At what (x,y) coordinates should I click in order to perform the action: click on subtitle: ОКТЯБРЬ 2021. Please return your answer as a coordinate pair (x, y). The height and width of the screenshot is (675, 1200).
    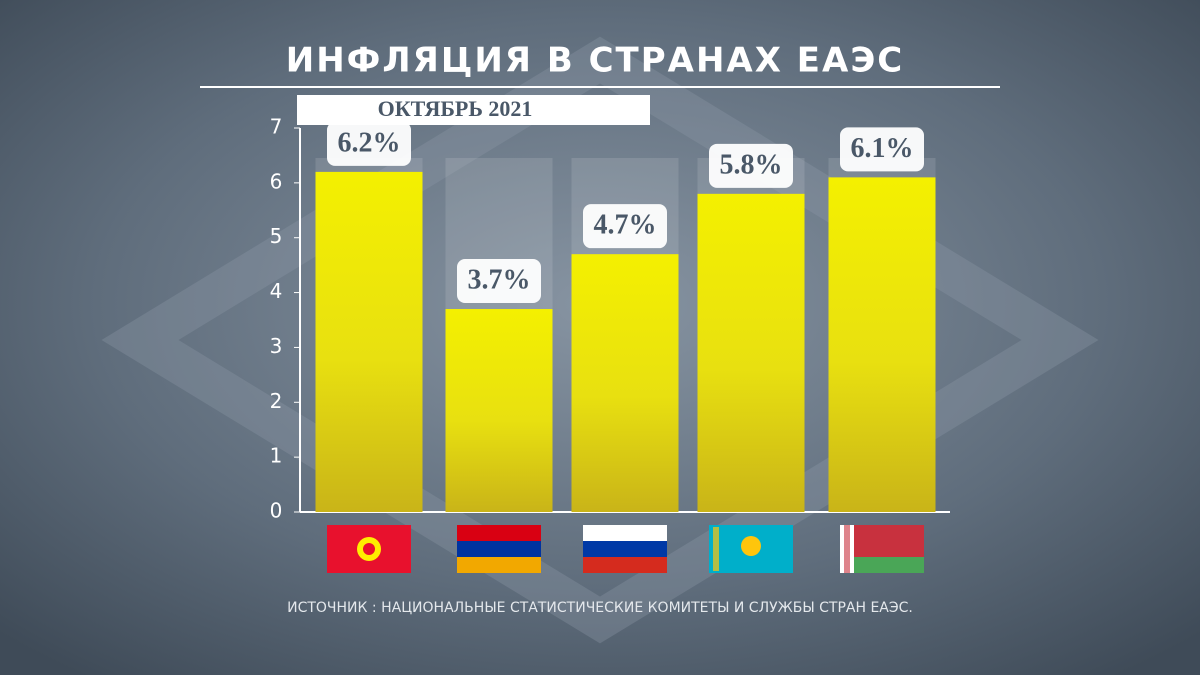
    Looking at the image, I should click on (455, 108).